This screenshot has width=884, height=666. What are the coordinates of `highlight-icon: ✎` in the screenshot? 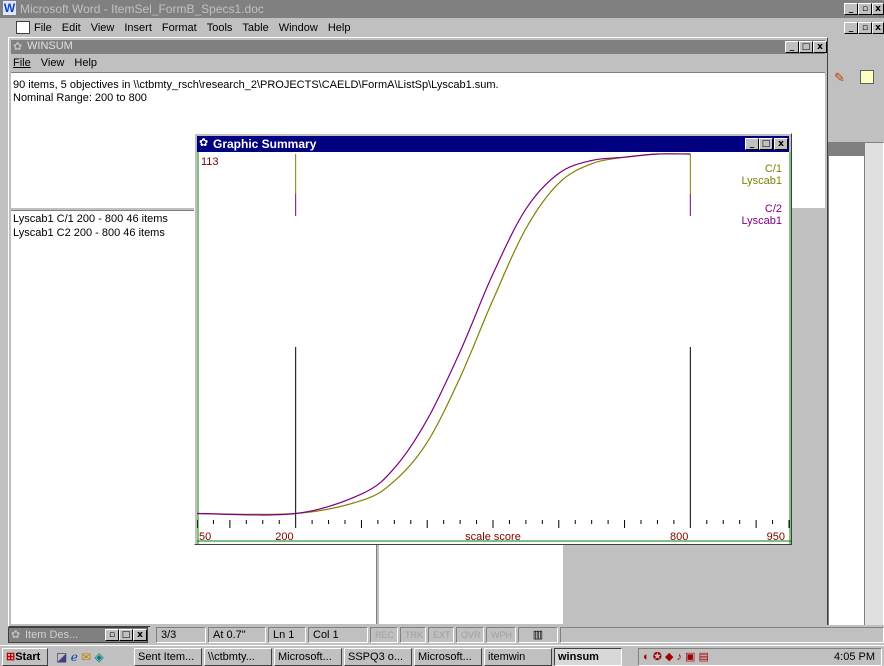 It's located at (839, 77).